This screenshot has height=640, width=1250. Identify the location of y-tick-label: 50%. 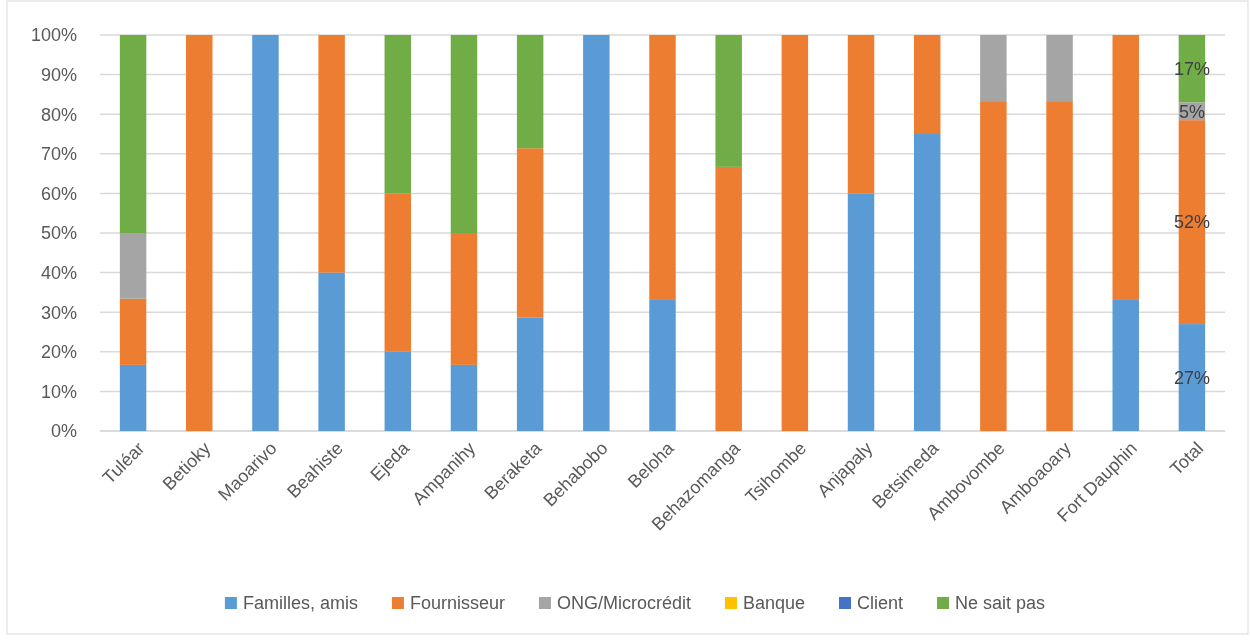
(58, 233).